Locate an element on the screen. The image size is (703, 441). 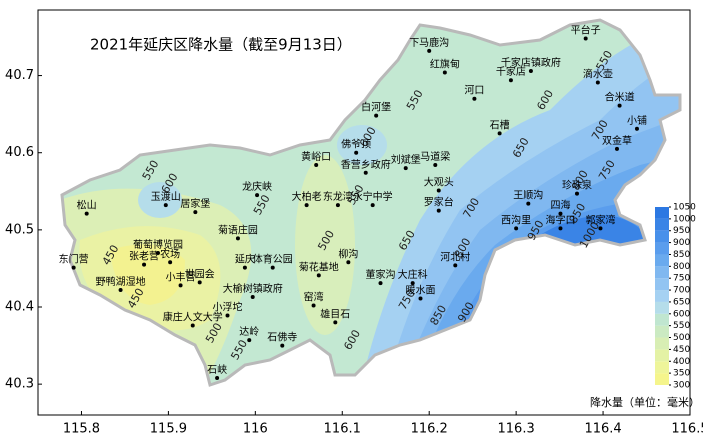
colorbar-tick-label: 650 is located at coordinates (681, 302).